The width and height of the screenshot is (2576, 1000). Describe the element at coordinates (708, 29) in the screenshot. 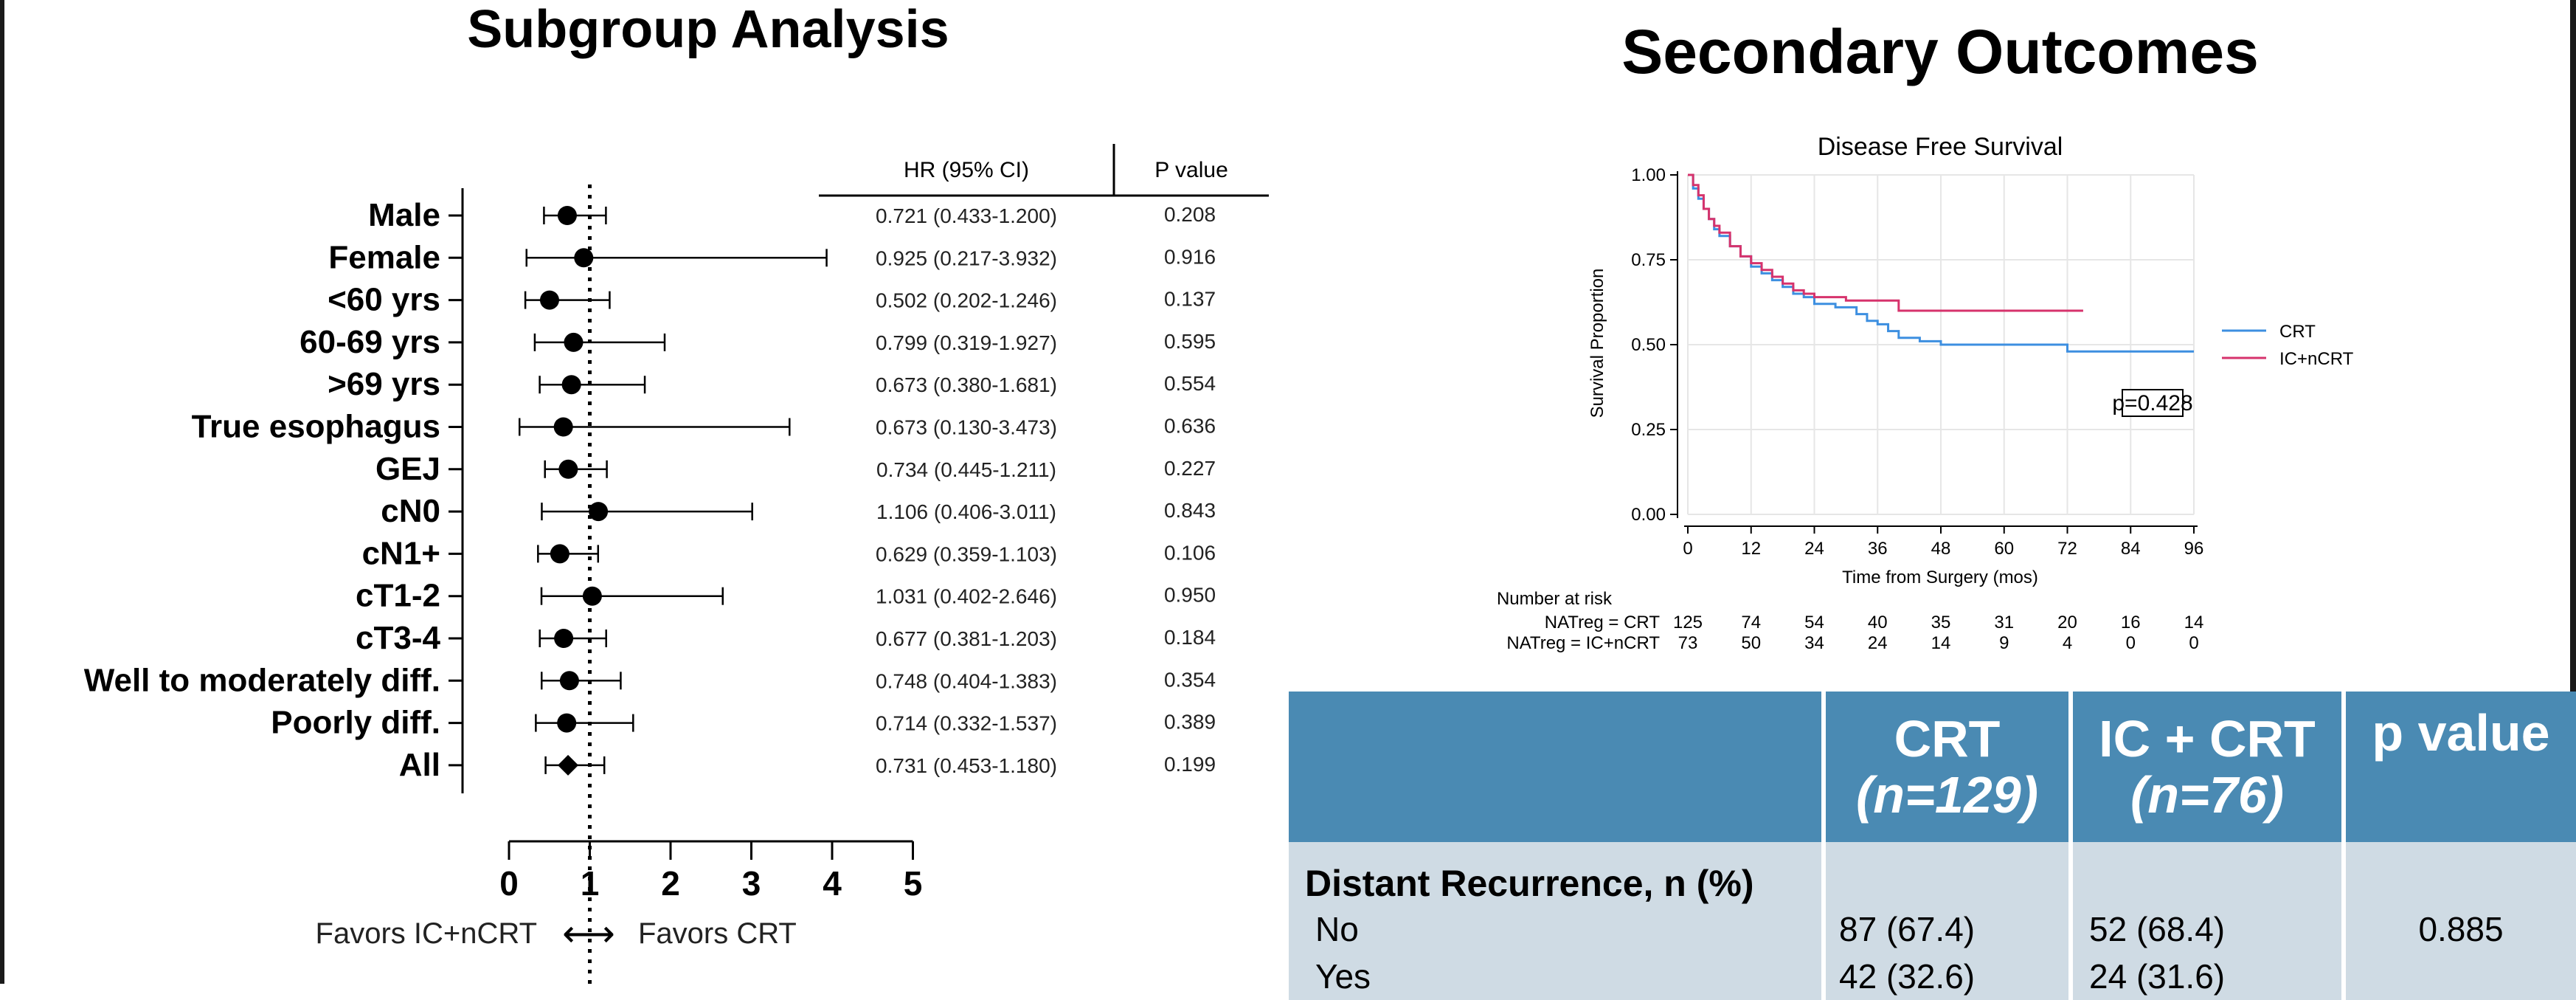

I see `subgroup-title: Subgroup Analysis` at that location.